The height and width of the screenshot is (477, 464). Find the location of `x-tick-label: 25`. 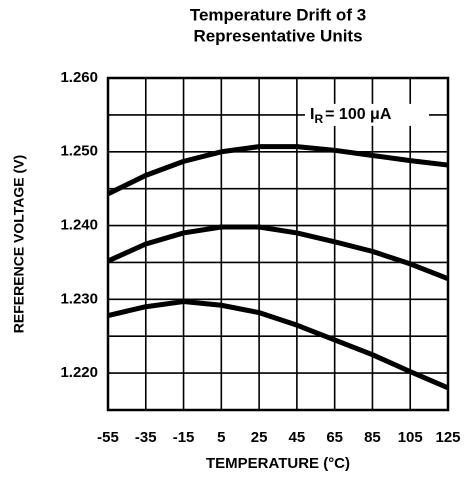

x-tick-label: 25 is located at coordinates (259, 437).